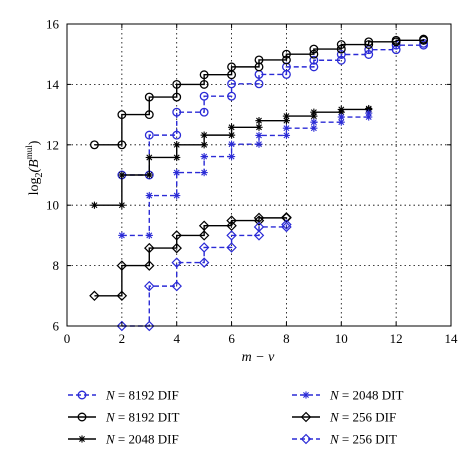 The height and width of the screenshot is (467, 474). Describe the element at coordinates (344, 417) in the screenshot. I see `legend-item: N = 256 DIF` at that location.